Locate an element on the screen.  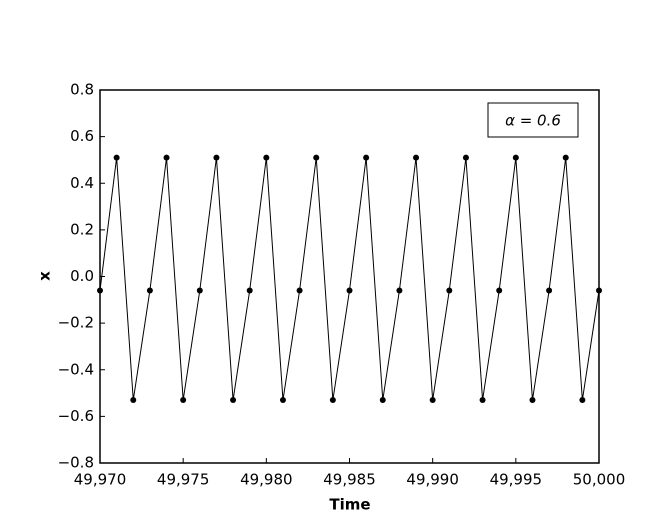
y-tick-label: 0.4 is located at coordinates (82, 183).